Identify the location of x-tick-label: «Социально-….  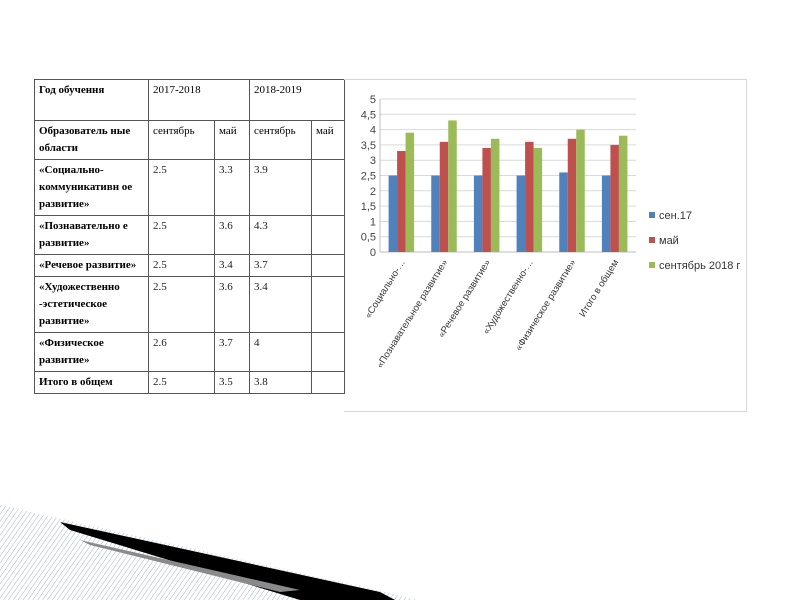
(385, 289).